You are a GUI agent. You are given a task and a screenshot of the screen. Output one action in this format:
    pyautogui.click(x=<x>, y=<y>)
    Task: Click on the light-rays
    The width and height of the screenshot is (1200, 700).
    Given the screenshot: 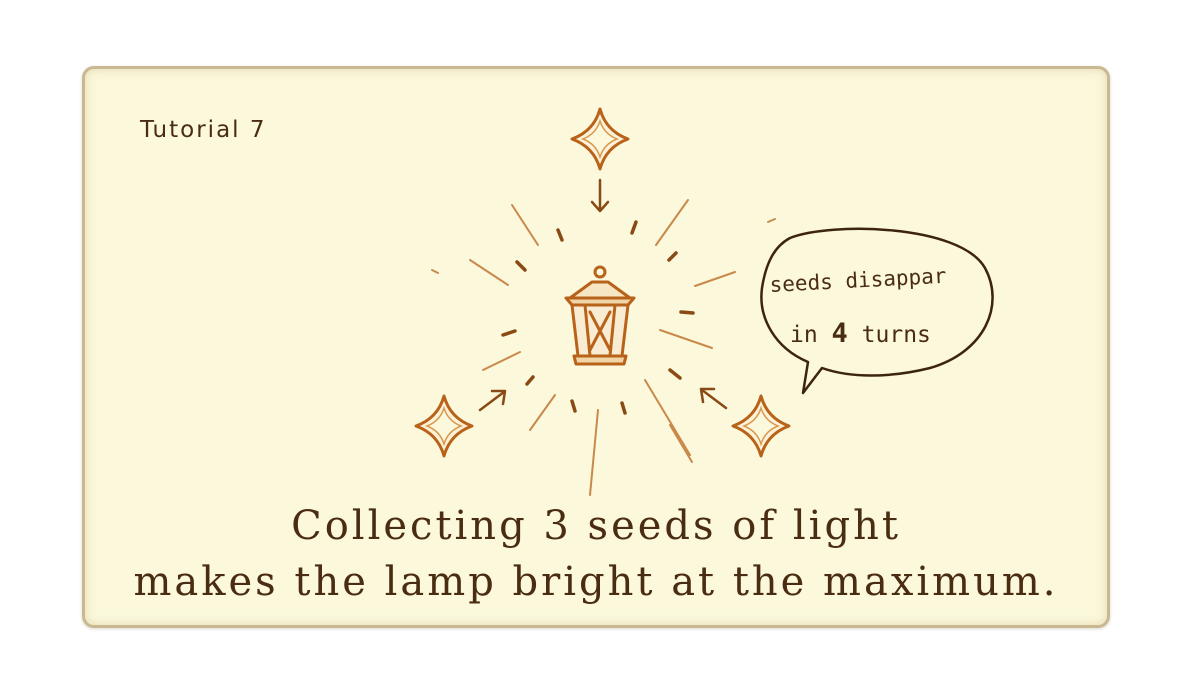 What is the action you would take?
    pyautogui.click(x=603, y=347)
    